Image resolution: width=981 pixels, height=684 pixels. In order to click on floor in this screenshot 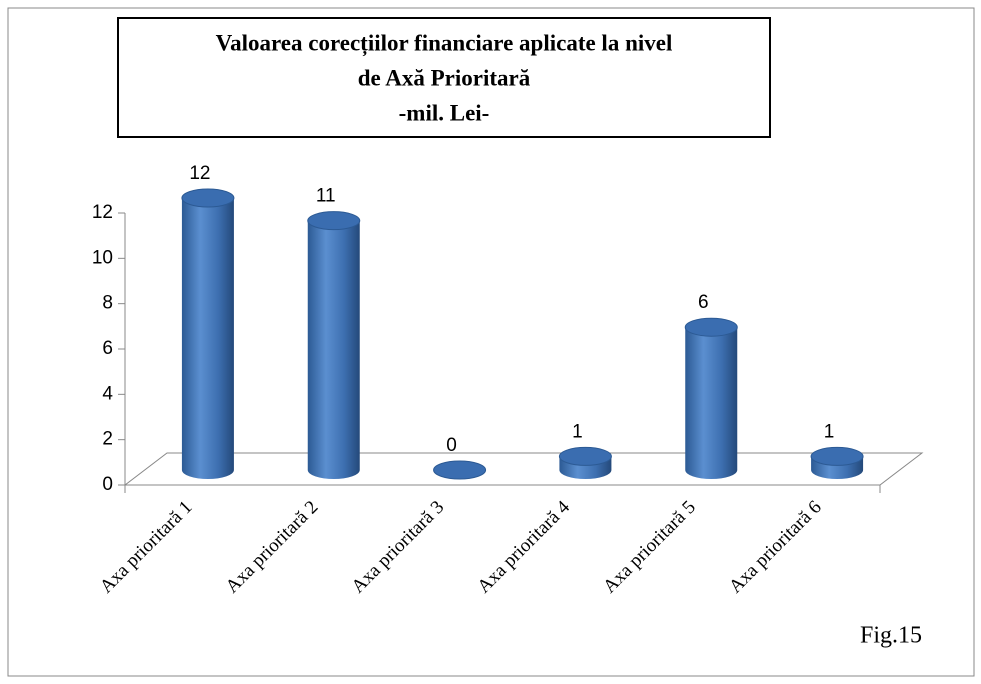, I will do `click(523, 469)`.